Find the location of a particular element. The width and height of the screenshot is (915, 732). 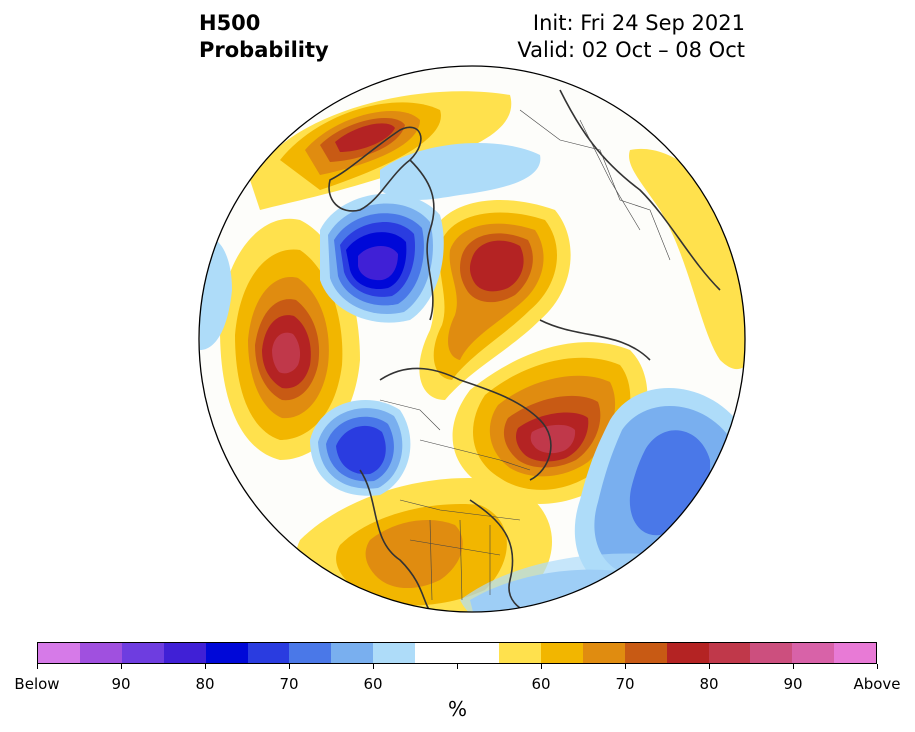

colorbar-tick-label: Above is located at coordinates (877, 684).